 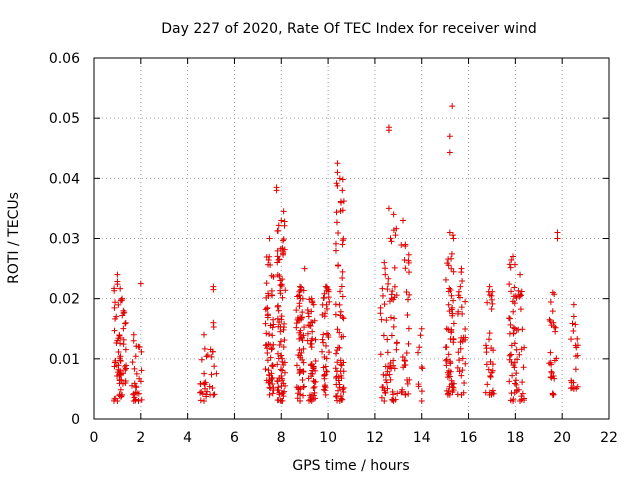 What do you see at coordinates (350, 466) in the screenshot?
I see `x-axis-label: GPS time / hours` at bounding box center [350, 466].